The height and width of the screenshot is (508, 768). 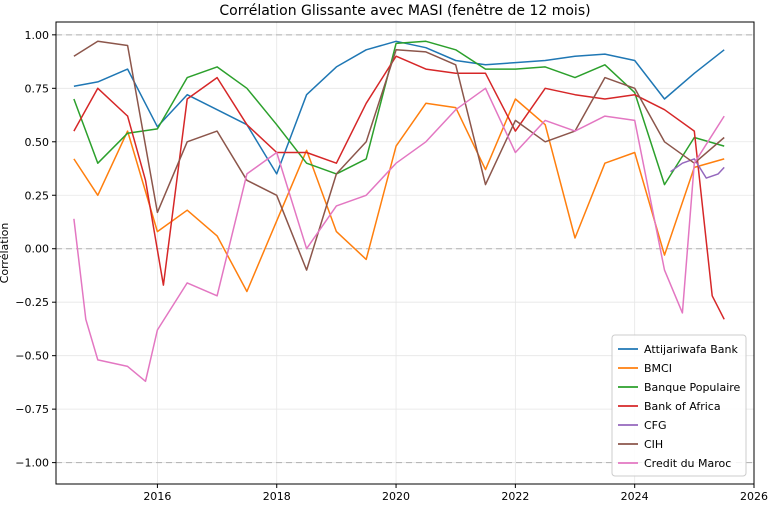 What do you see at coordinates (682, 406) in the screenshot?
I see `legend-label: Bank of Africa` at bounding box center [682, 406].